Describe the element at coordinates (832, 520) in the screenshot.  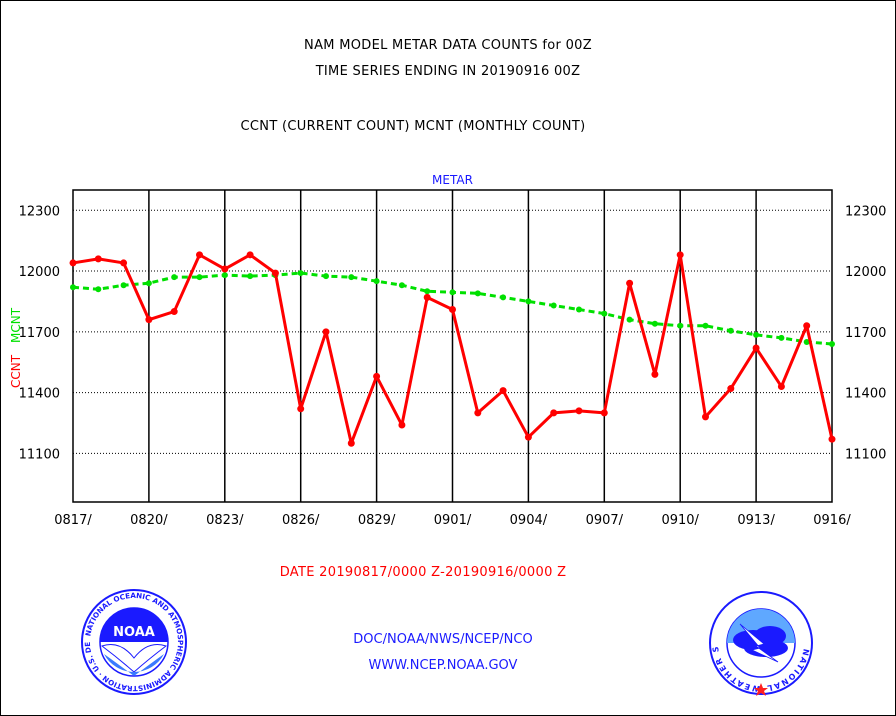
I see `x-tick-label: 0916/` at that location.